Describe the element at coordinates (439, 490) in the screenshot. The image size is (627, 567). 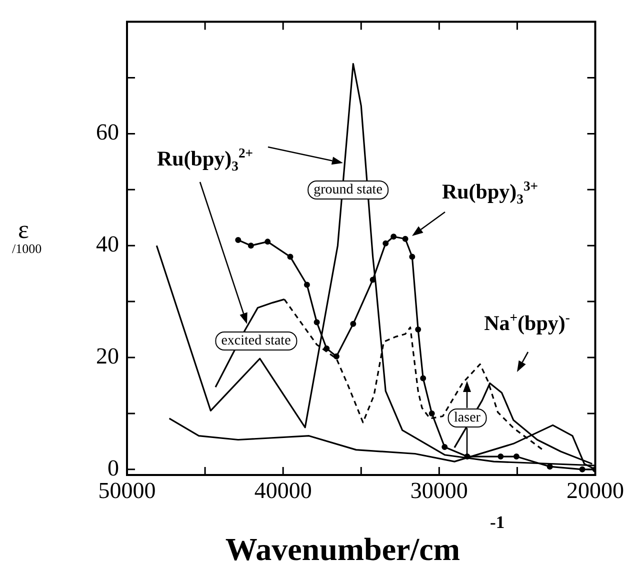
I see `x-tick-label: 30000` at that location.